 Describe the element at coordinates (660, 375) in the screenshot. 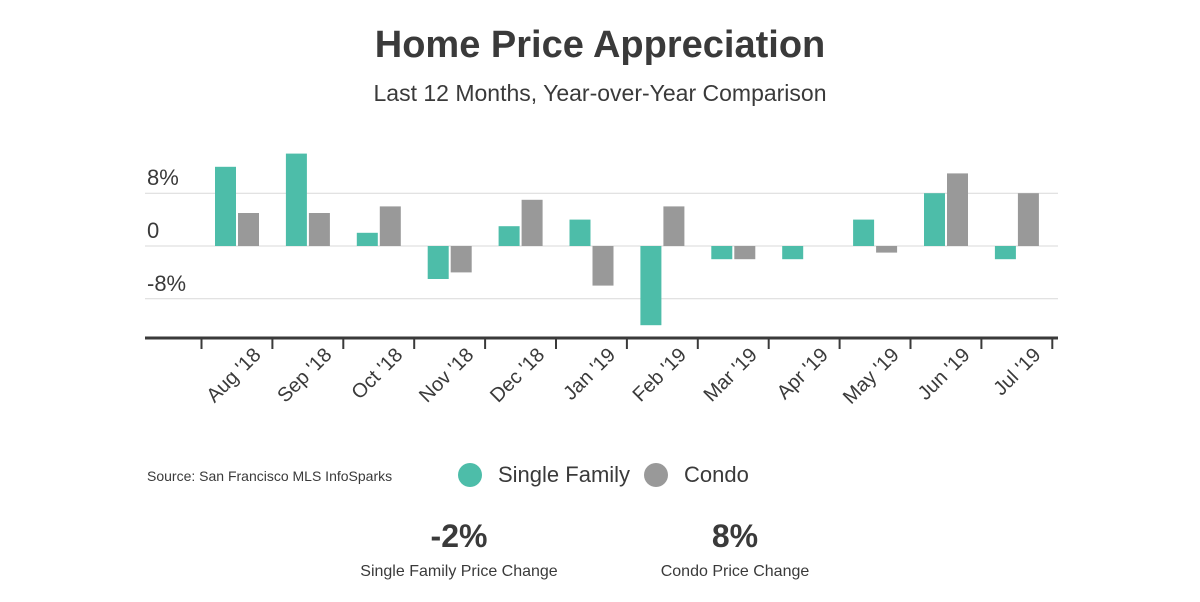

I see `x-tick-label: Feb '19` at that location.